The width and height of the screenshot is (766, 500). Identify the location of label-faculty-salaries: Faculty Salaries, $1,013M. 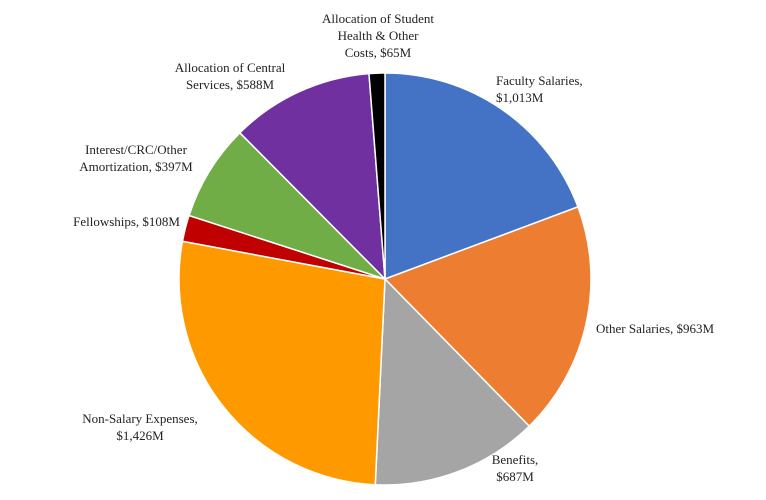
(539, 89).